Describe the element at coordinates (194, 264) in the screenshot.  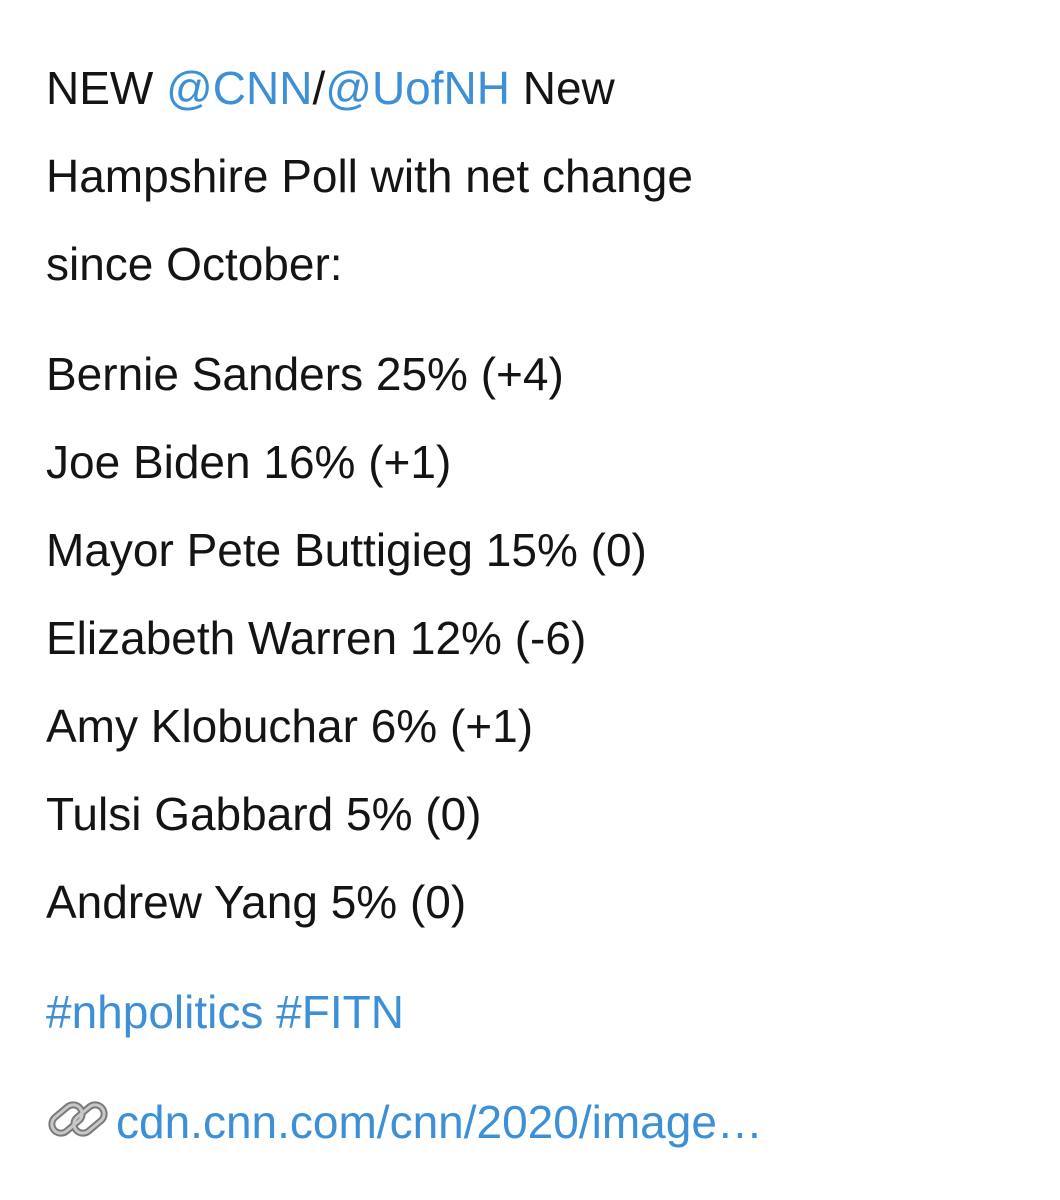
I see `intro-line: since October:` at that location.